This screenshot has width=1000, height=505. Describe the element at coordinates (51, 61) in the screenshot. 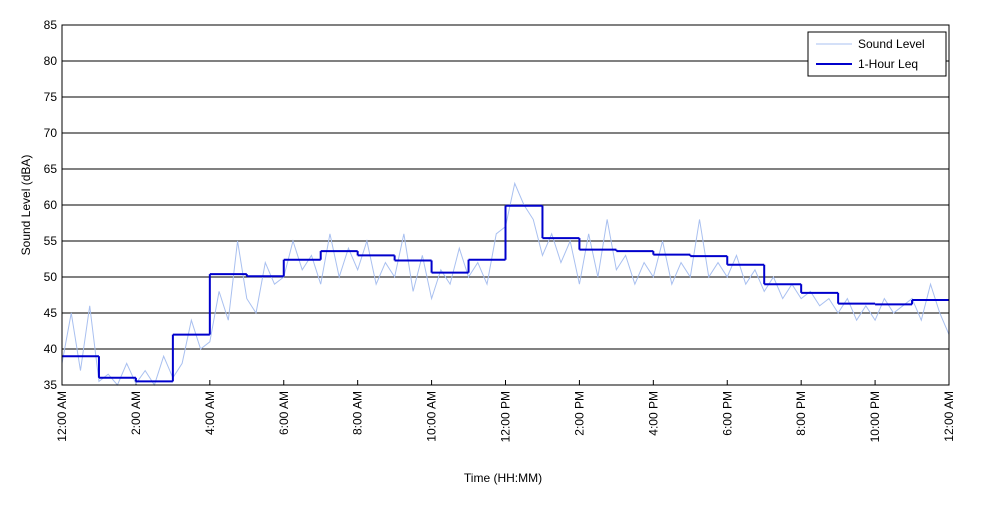

I see `y-tick-label: 80` at that location.